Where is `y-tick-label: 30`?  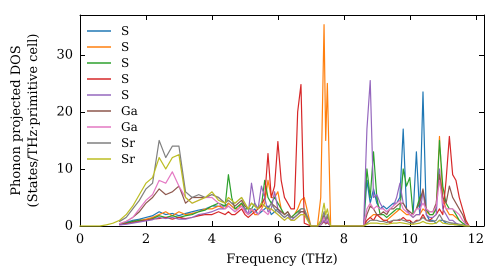 y-tick-label: 30 is located at coordinates (64, 54).